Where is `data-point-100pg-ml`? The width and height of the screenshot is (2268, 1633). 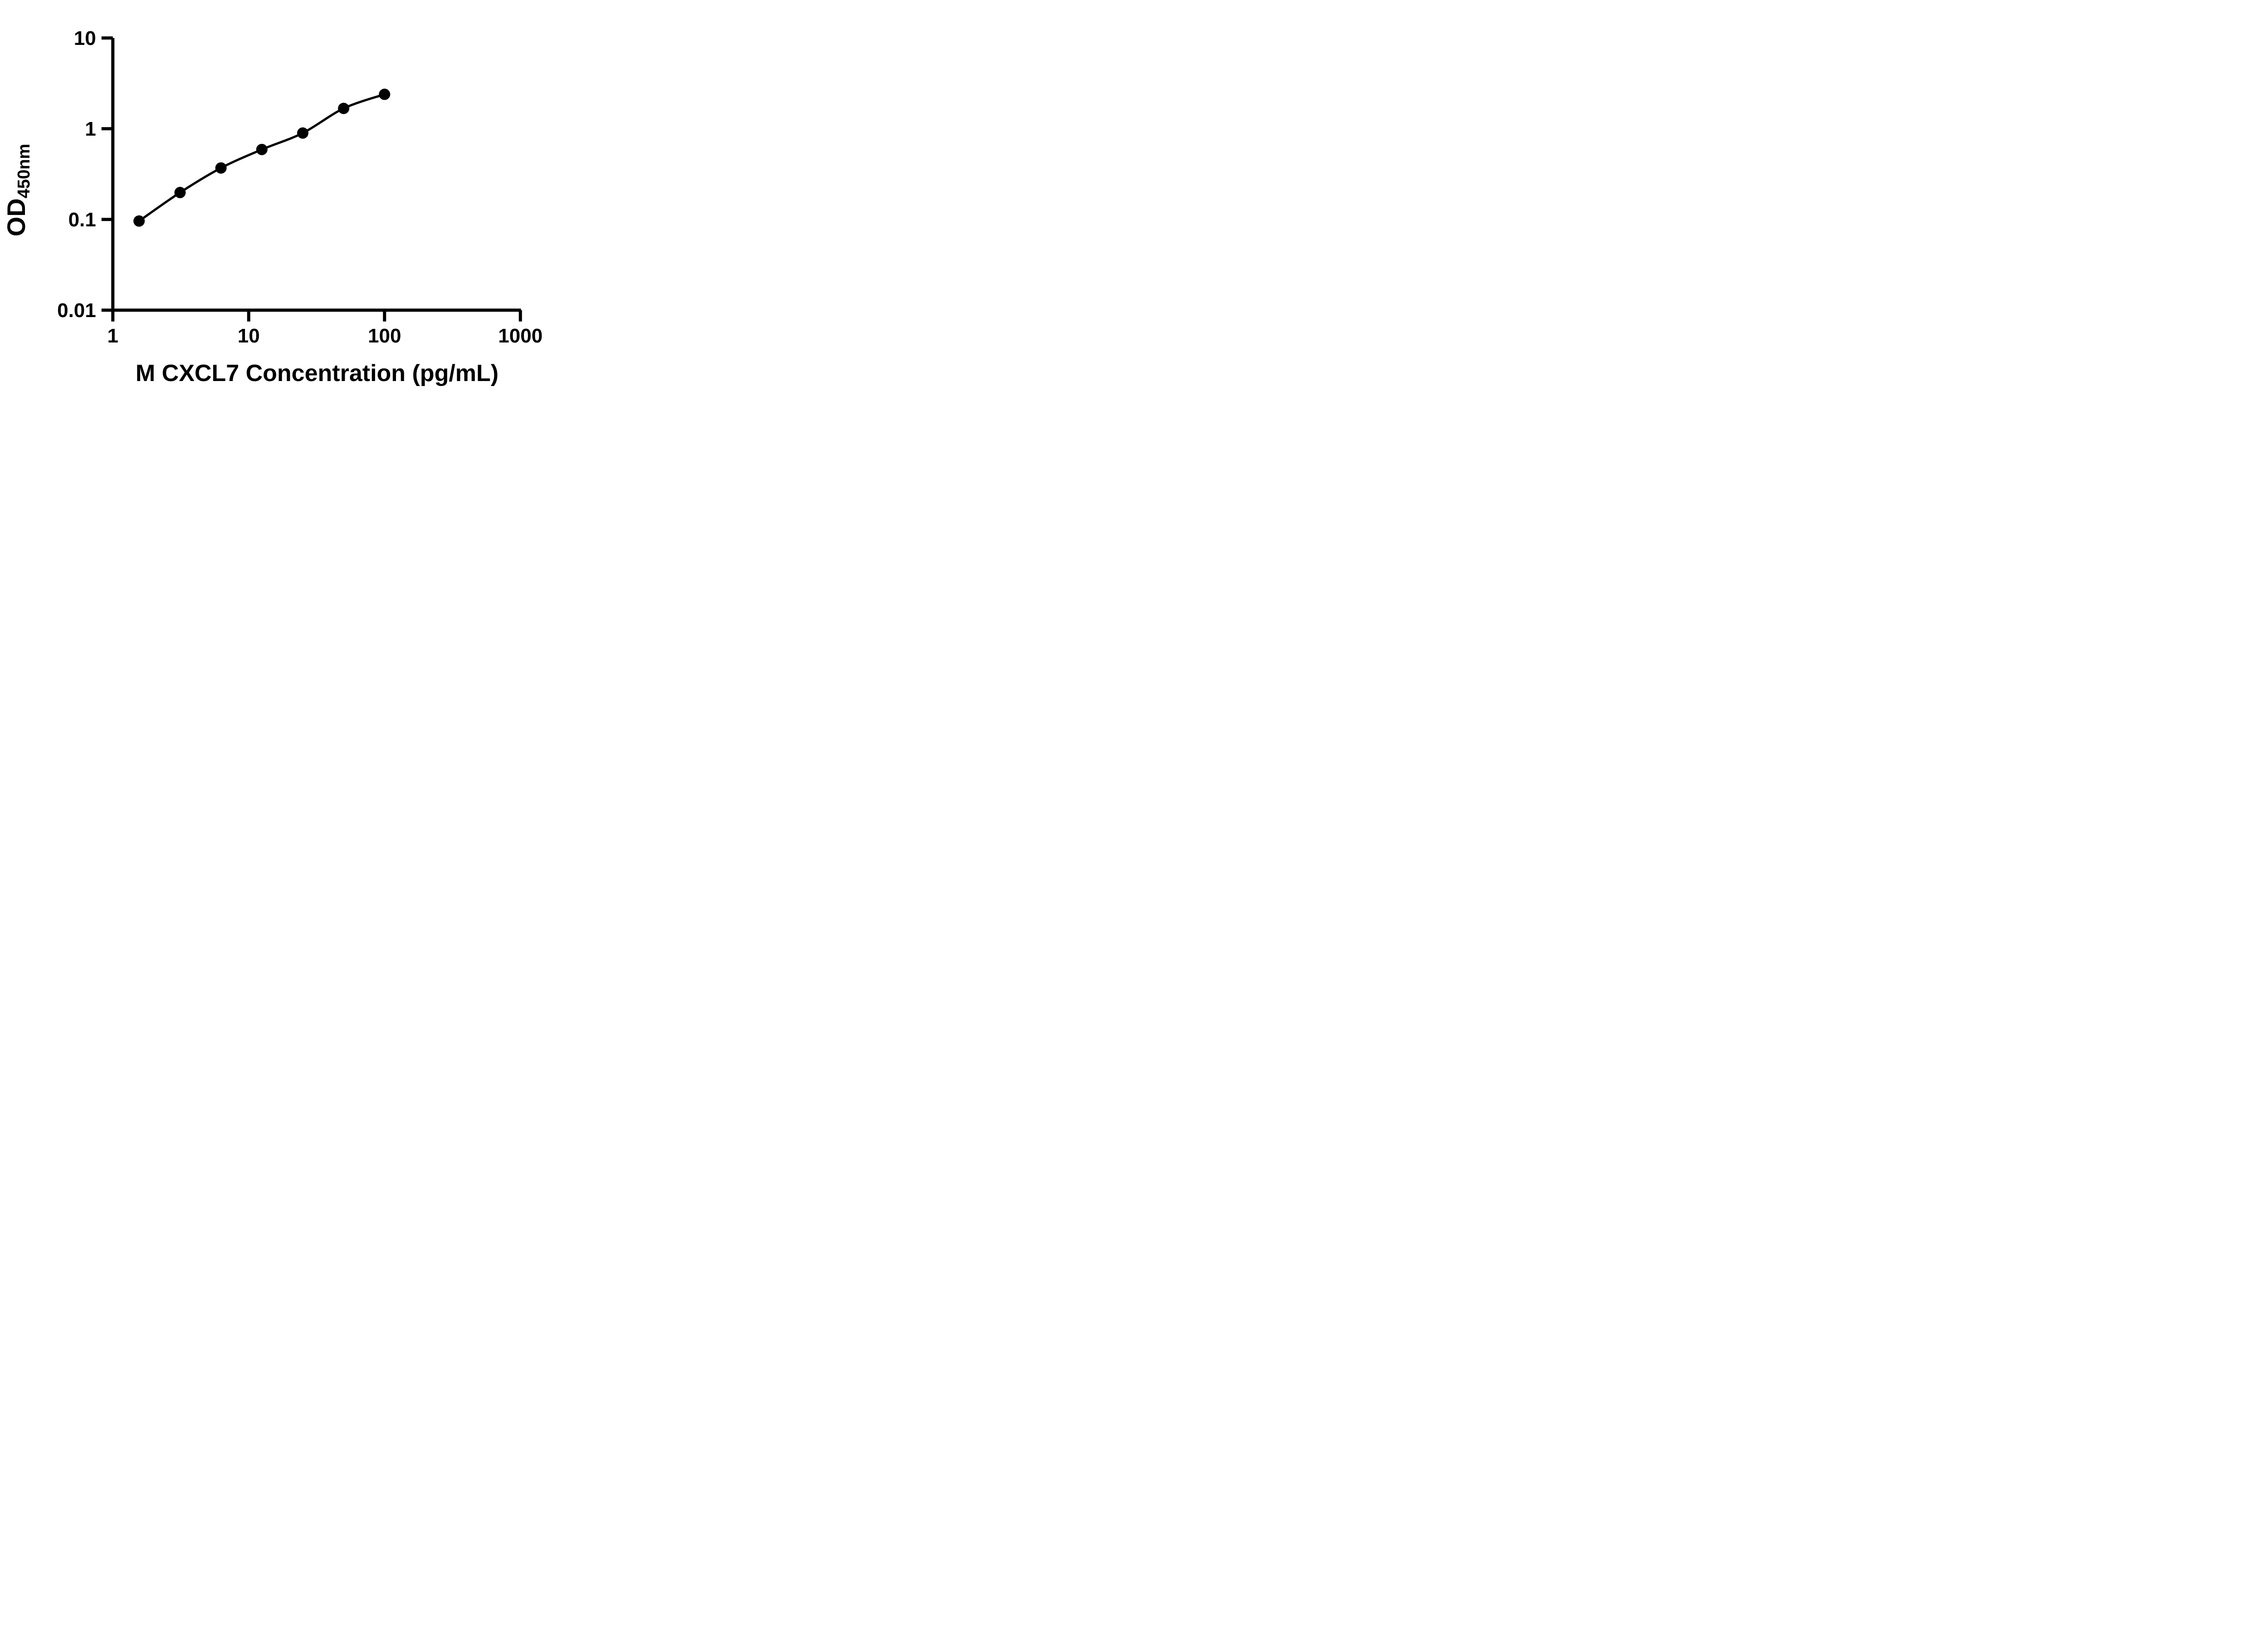
data-point-100pg-ml is located at coordinates (385, 94).